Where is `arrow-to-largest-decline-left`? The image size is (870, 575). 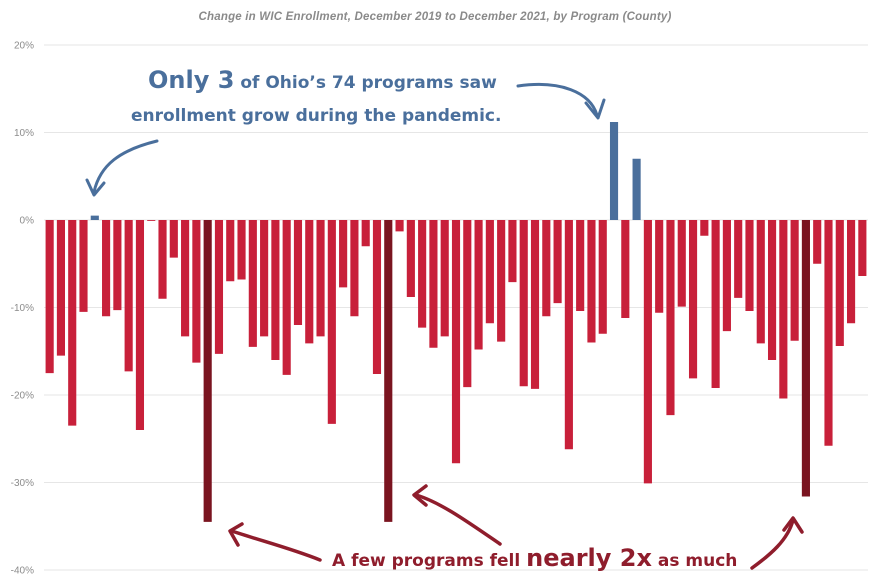 arrow-to-largest-decline-left is located at coordinates (276, 545).